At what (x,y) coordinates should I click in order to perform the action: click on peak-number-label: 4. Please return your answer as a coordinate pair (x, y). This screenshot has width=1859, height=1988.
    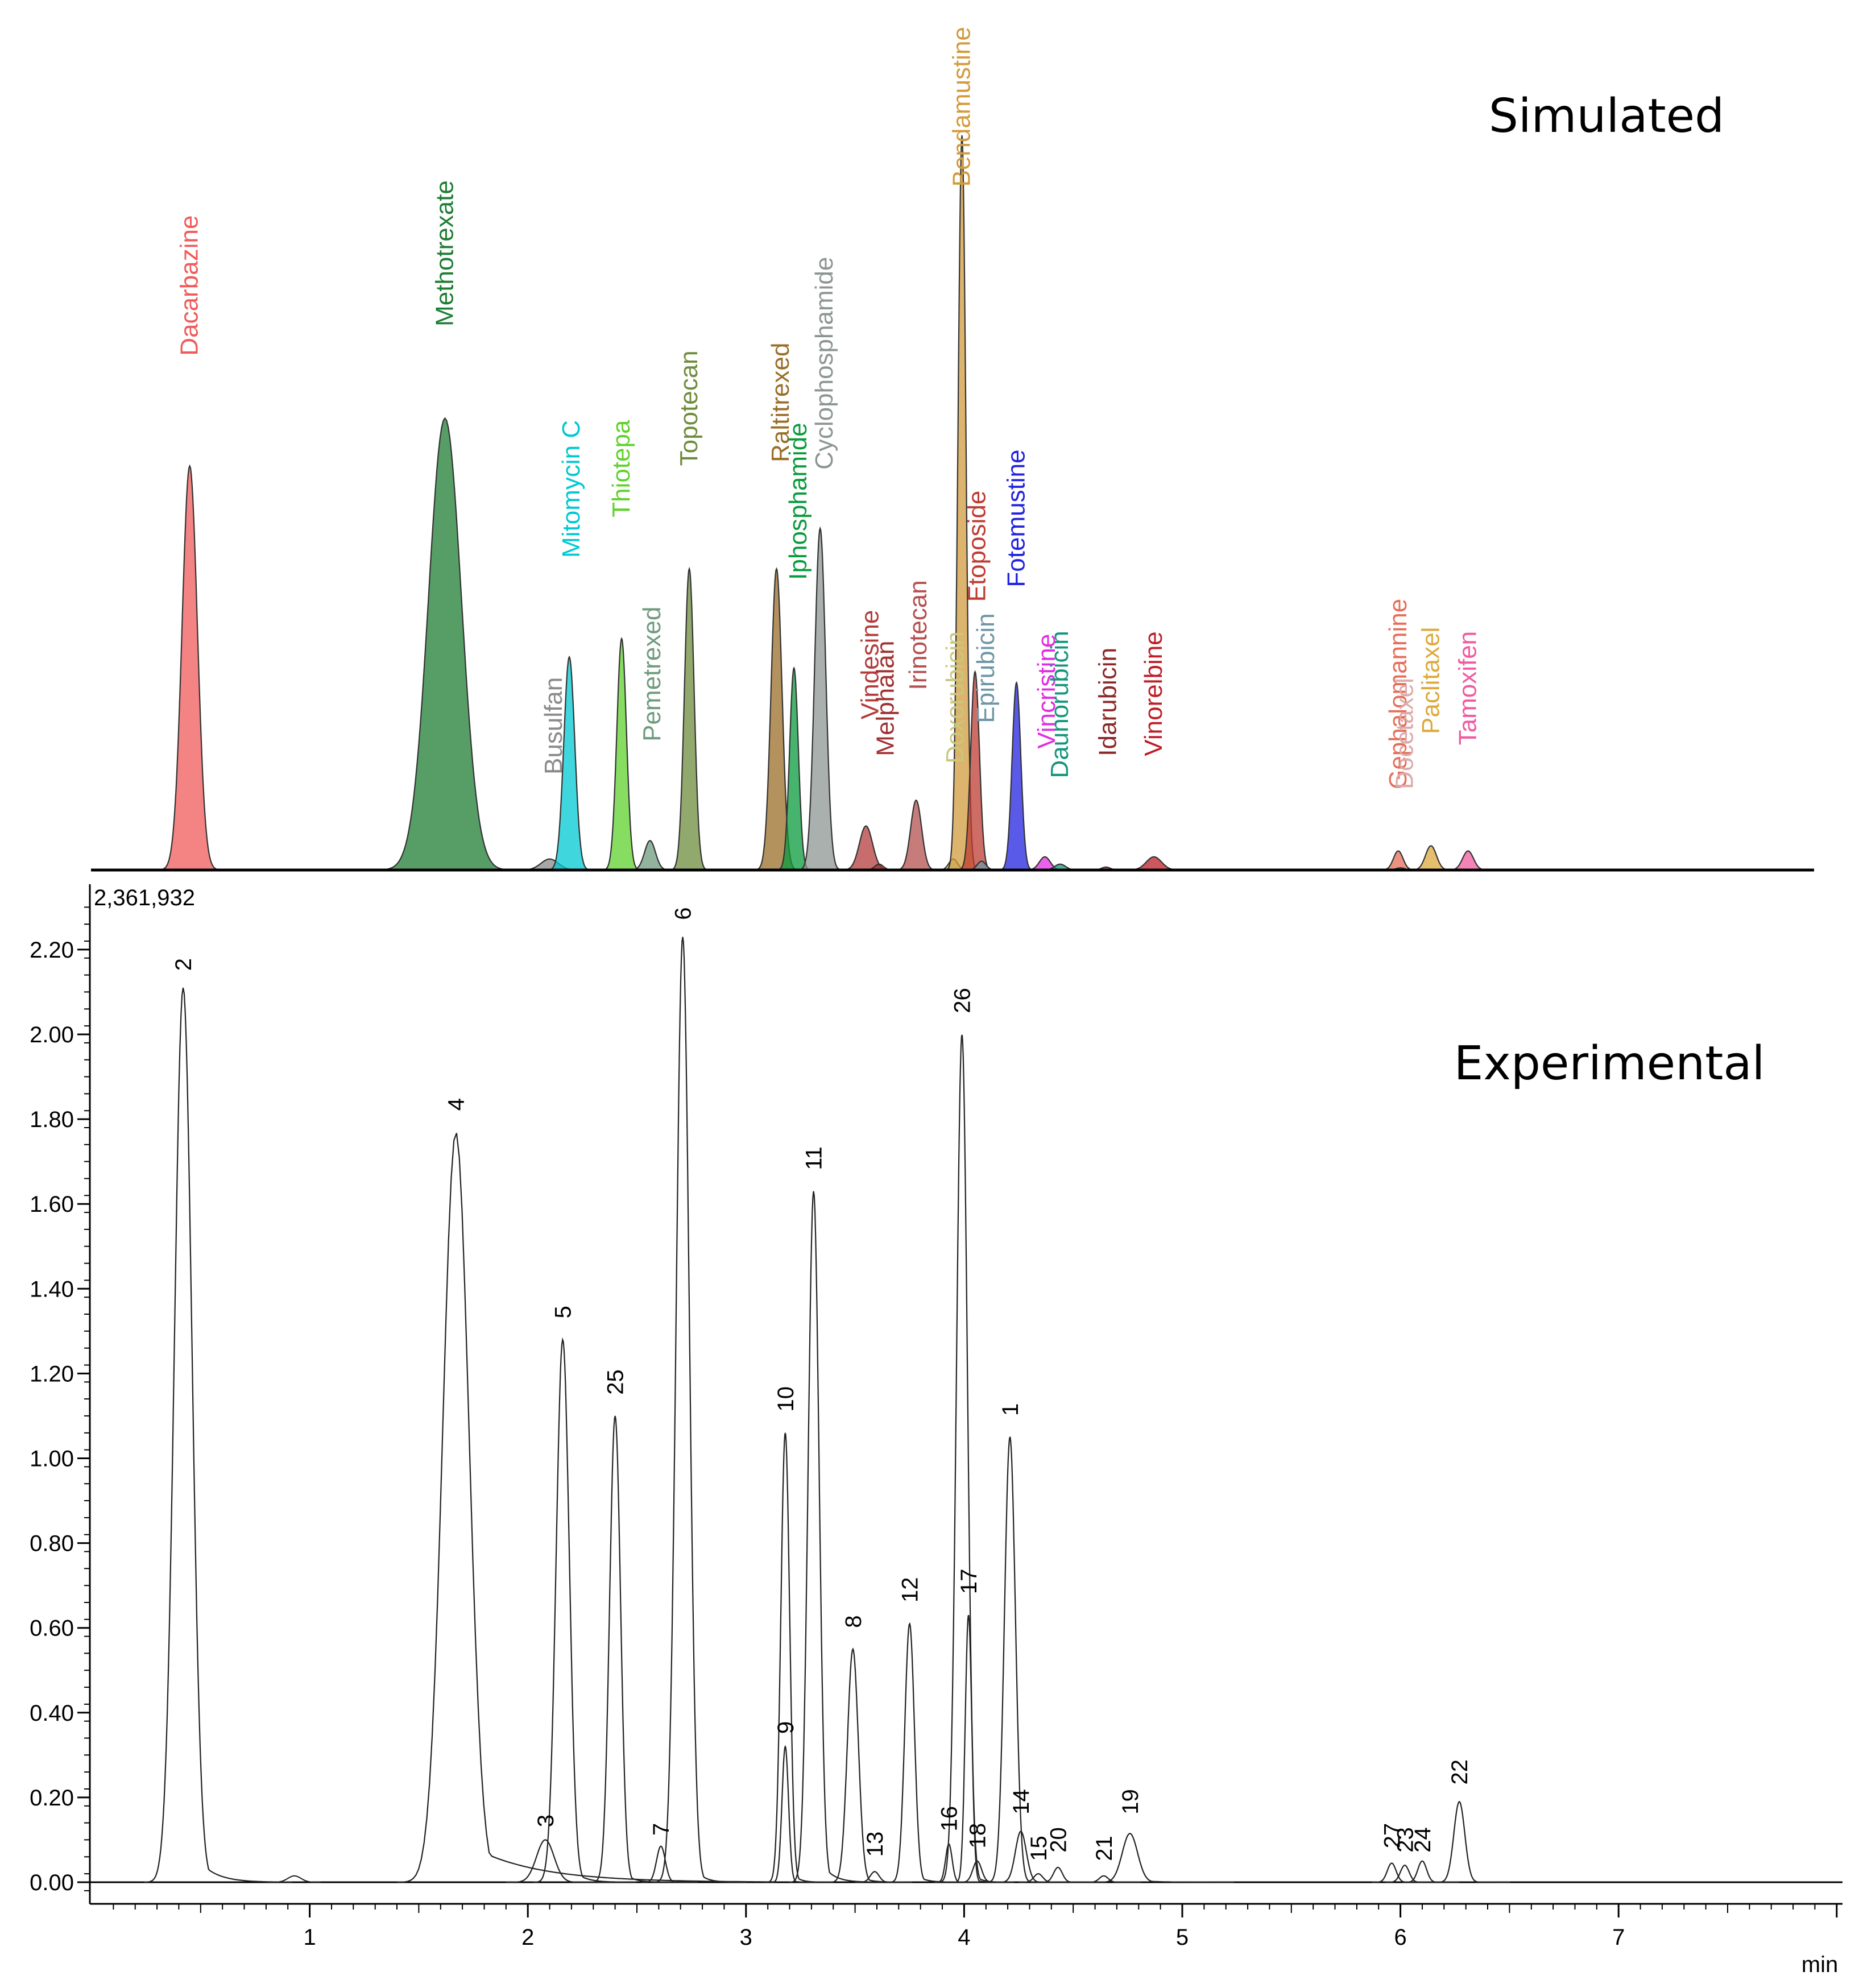
    Looking at the image, I should click on (456, 1104).